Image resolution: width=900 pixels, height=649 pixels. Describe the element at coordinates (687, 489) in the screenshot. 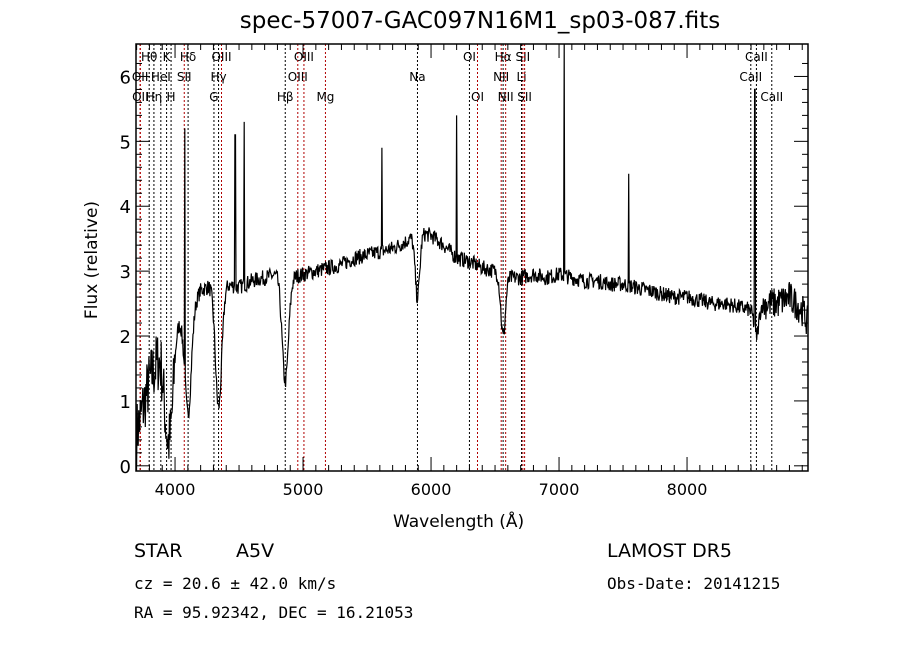

I see `x-tick-label: 8000` at that location.